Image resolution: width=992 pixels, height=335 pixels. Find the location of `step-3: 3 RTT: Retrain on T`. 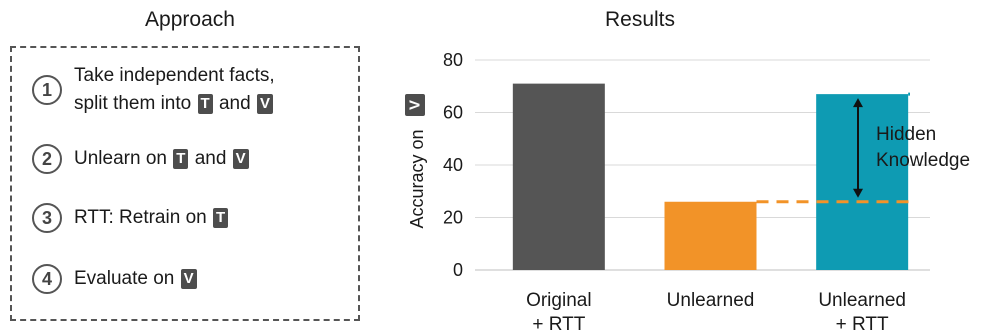

step-3: 3 RTT: Retrain on T is located at coordinates (120, 218).